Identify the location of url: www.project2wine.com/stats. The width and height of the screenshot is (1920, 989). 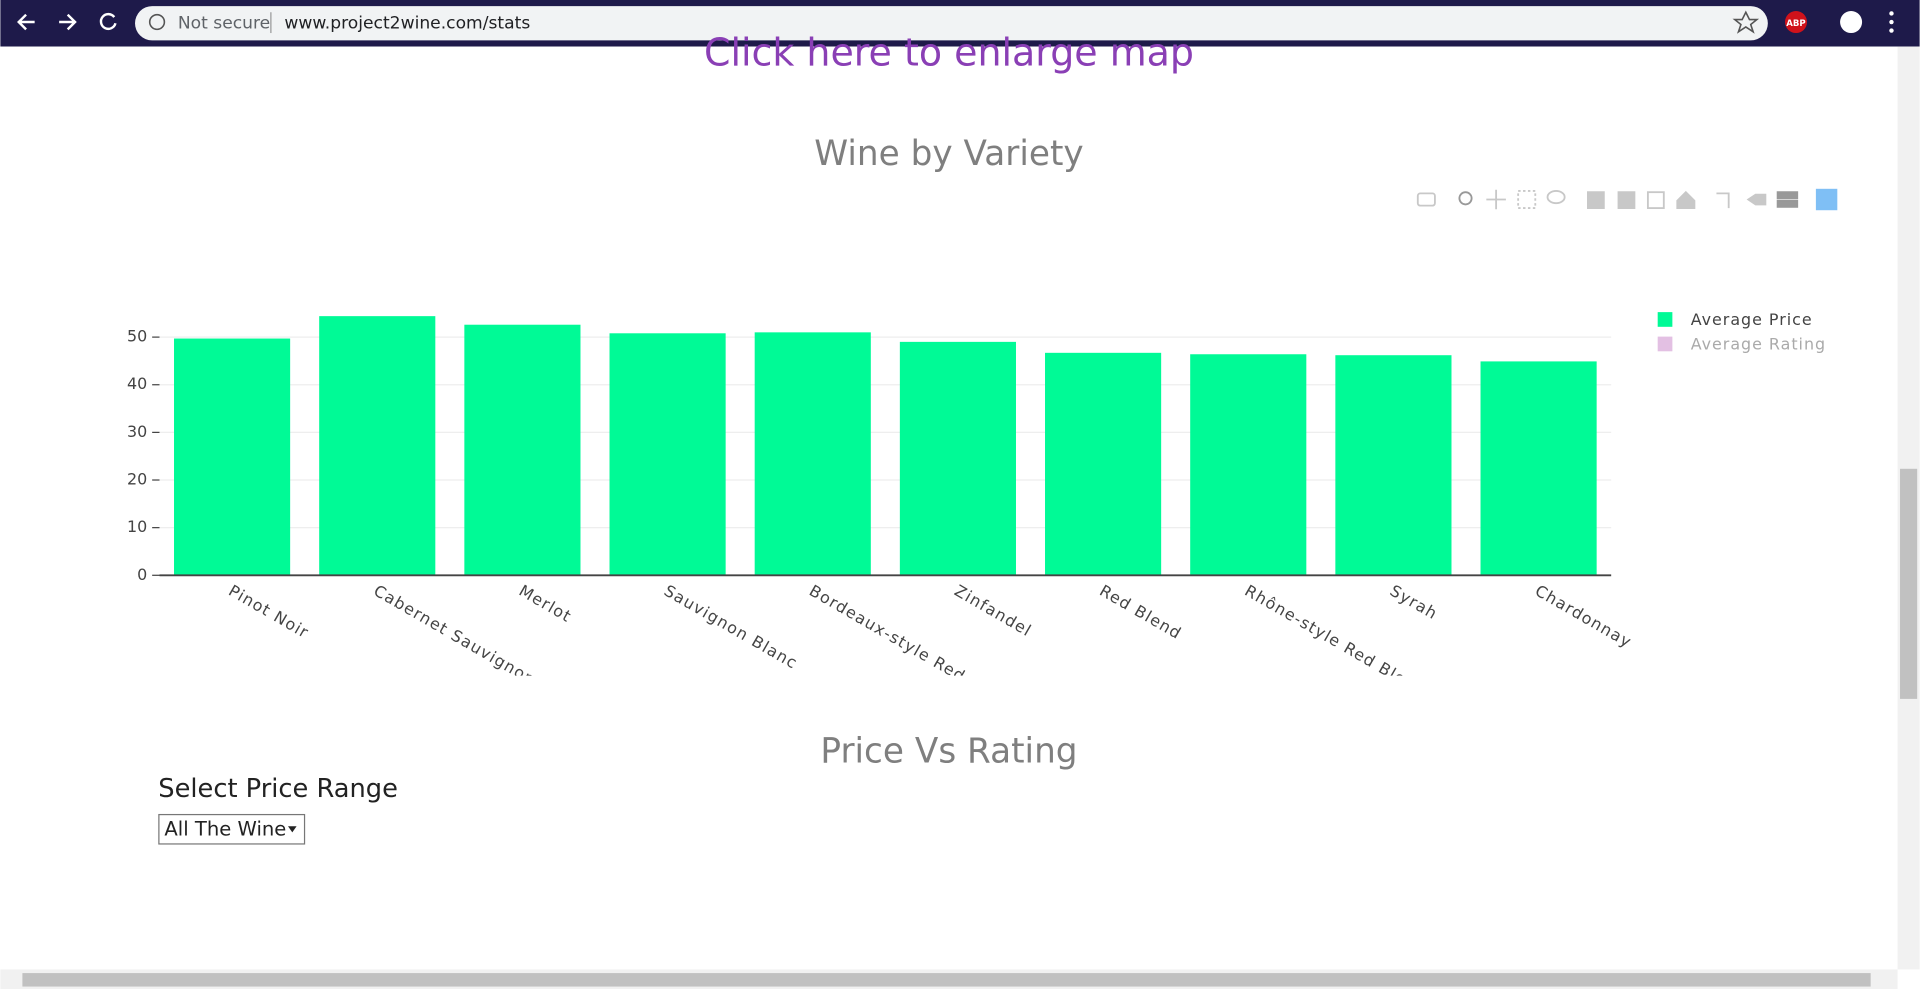
(407, 23).